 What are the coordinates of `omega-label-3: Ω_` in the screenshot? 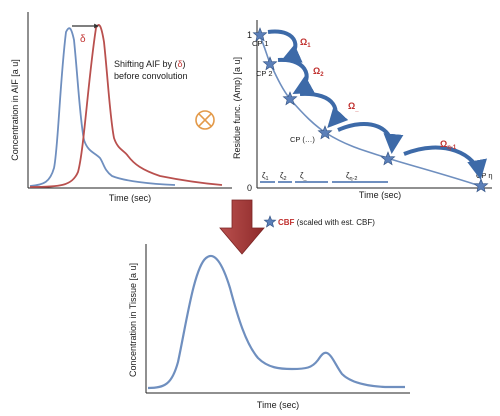 It's located at (353, 107).